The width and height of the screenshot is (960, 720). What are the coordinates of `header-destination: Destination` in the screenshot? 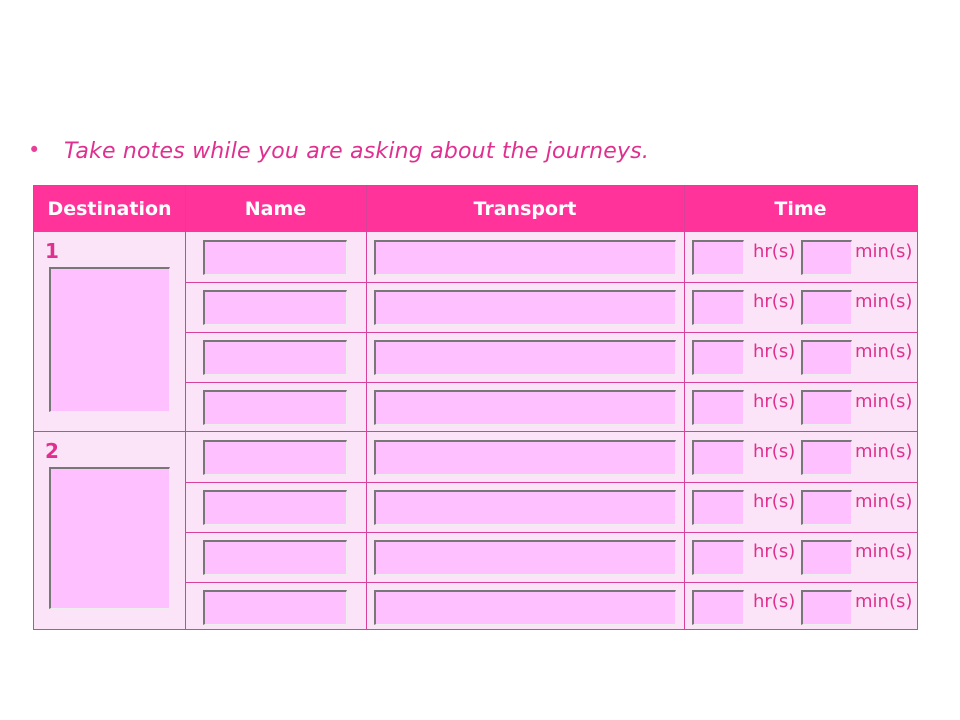 It's located at (109, 209).